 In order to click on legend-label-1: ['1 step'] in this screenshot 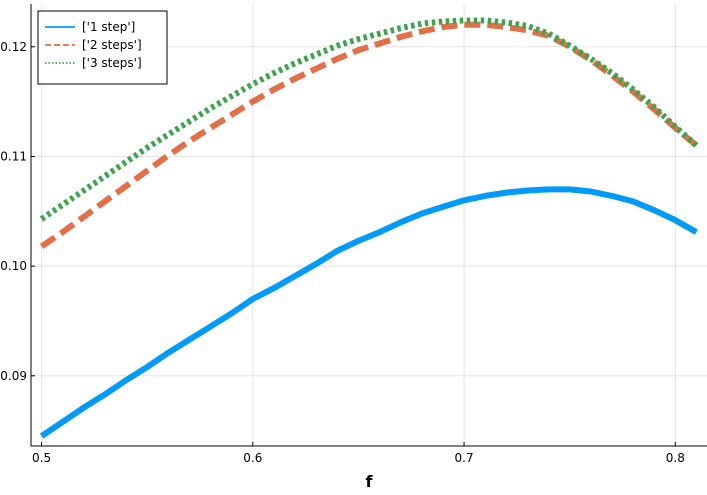, I will do `click(108, 27)`.